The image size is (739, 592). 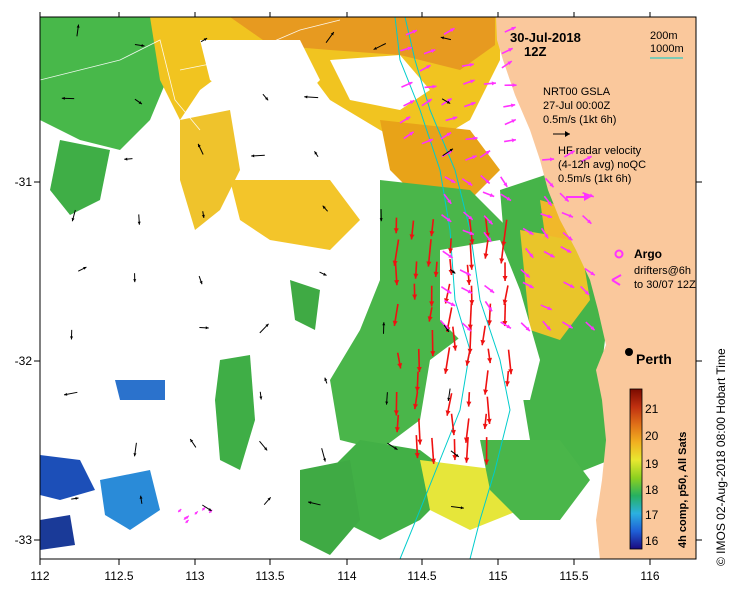 I want to click on altimetry-scale: 0.5m/s (1kt 6h), so click(x=579, y=120).